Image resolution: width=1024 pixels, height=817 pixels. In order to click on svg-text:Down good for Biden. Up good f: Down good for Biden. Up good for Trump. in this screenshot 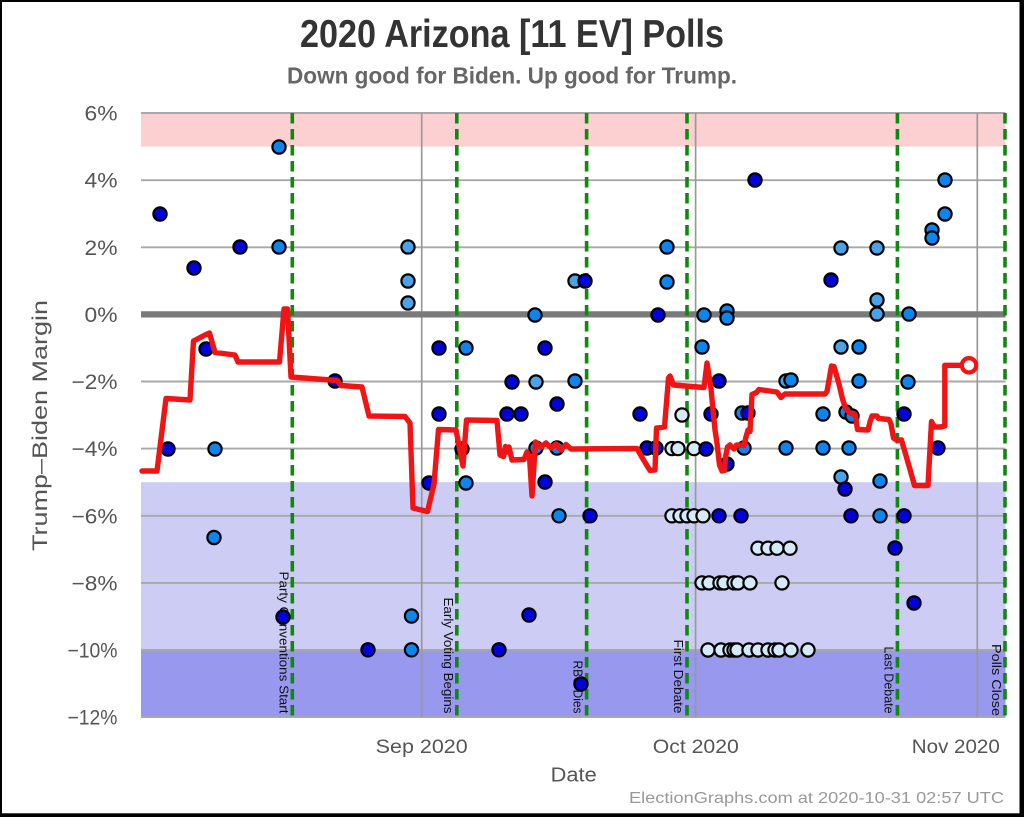, I will do `click(512, 76)`.